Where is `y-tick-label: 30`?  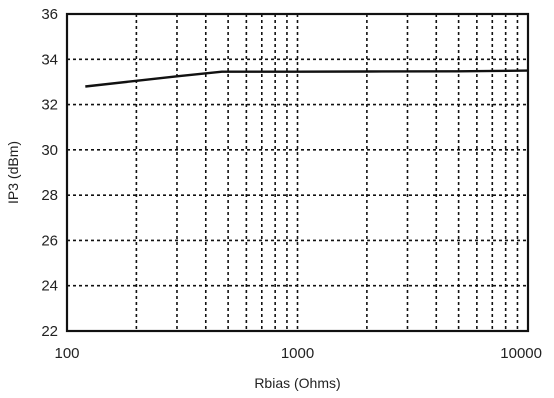
y-tick-label: 30 is located at coordinates (49, 150).